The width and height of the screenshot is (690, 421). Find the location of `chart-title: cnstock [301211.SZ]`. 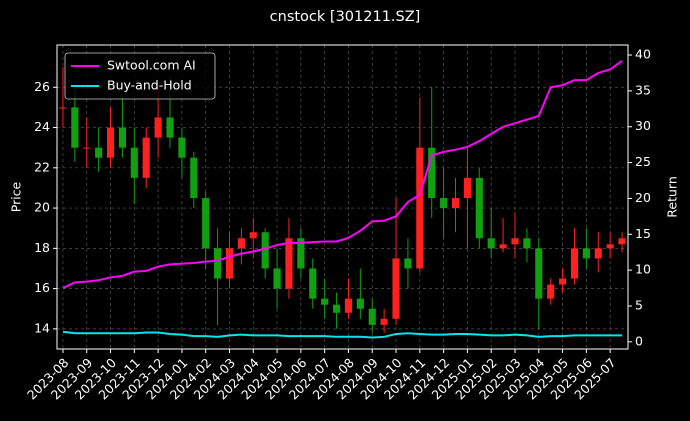

chart-title: cnstock [301211.SZ] is located at coordinates (345, 17).